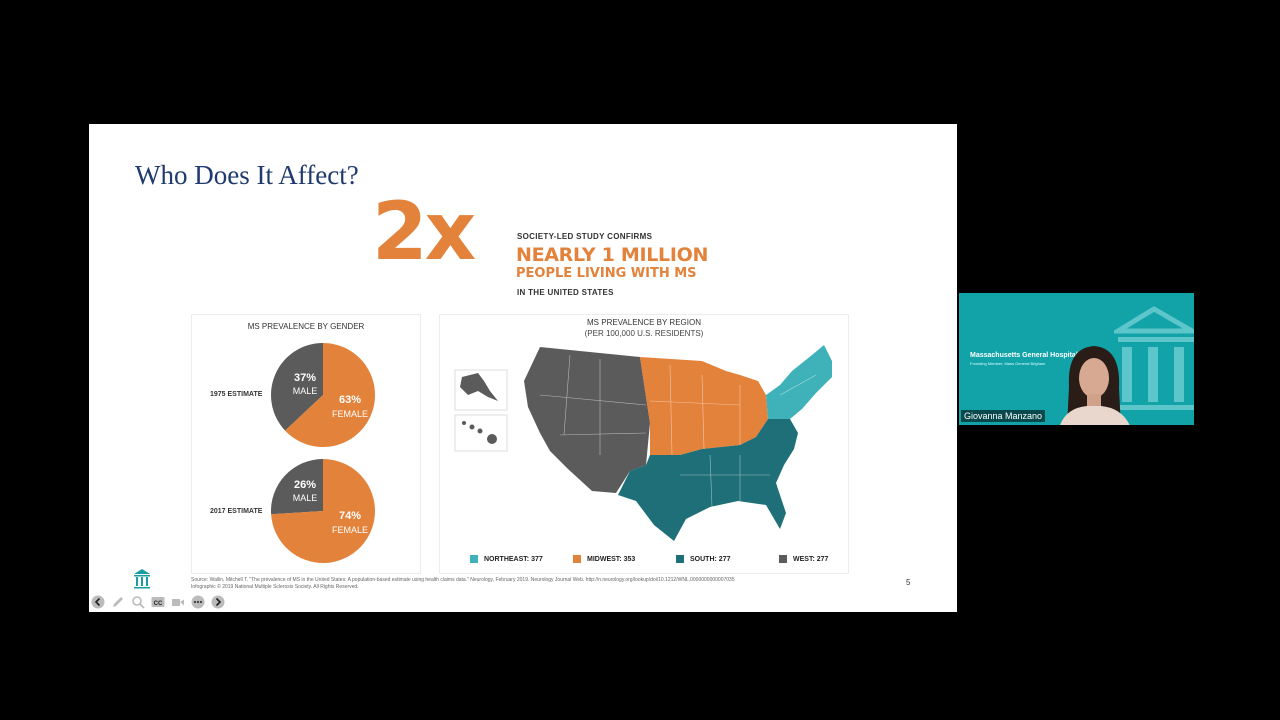 The height and width of the screenshot is (720, 1280). I want to click on hero-multiplier: 2x, so click(424, 231).